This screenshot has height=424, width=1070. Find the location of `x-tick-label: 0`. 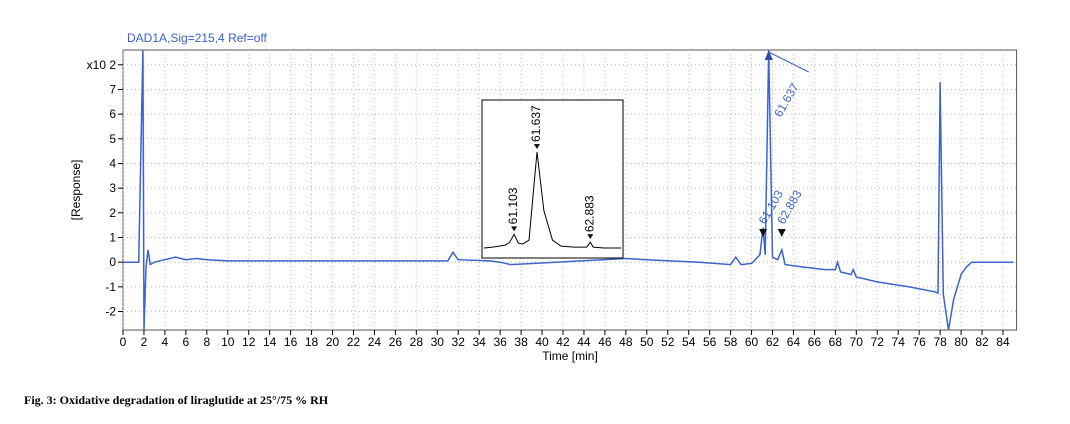

x-tick-label: 0 is located at coordinates (123, 342).